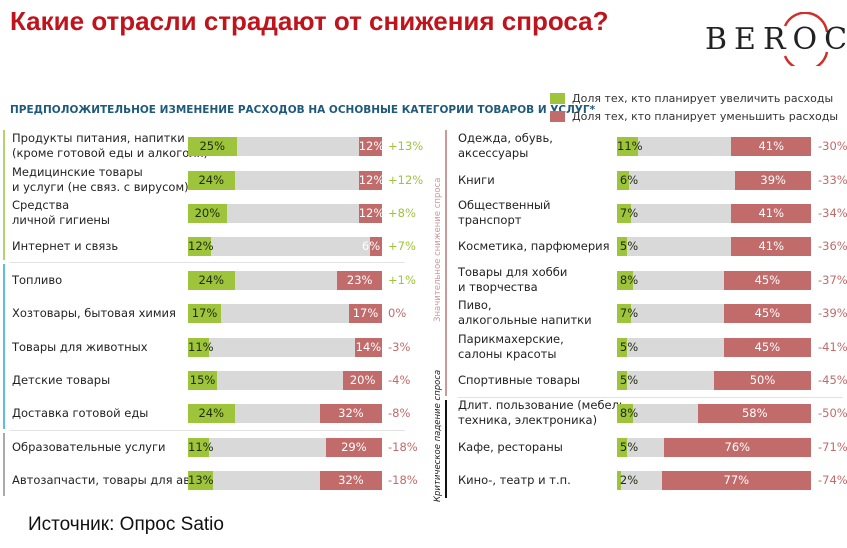 The image size is (847, 548). Describe the element at coordinates (285, 280) in the screenshot. I see `bar-track: 24% 23%` at that location.